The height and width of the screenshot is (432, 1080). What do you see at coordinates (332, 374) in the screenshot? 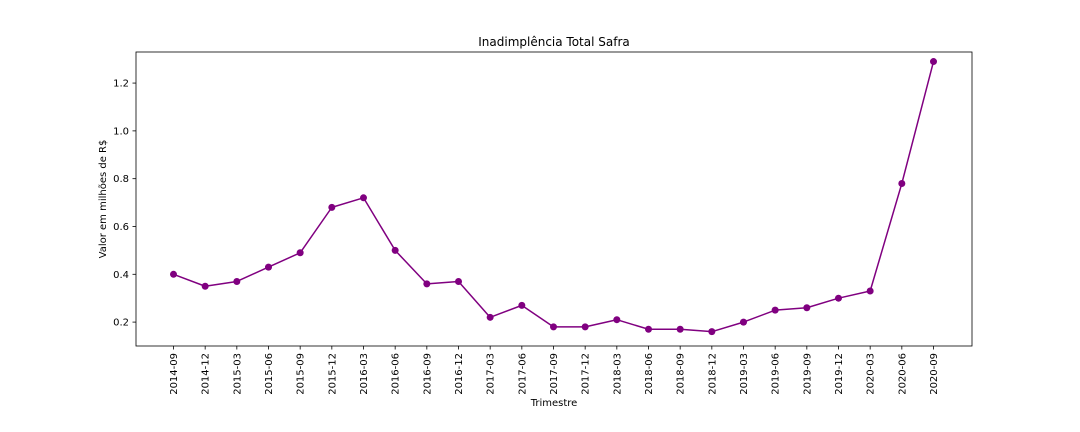
I see `x-tick-label: 2015-12` at bounding box center [332, 374].